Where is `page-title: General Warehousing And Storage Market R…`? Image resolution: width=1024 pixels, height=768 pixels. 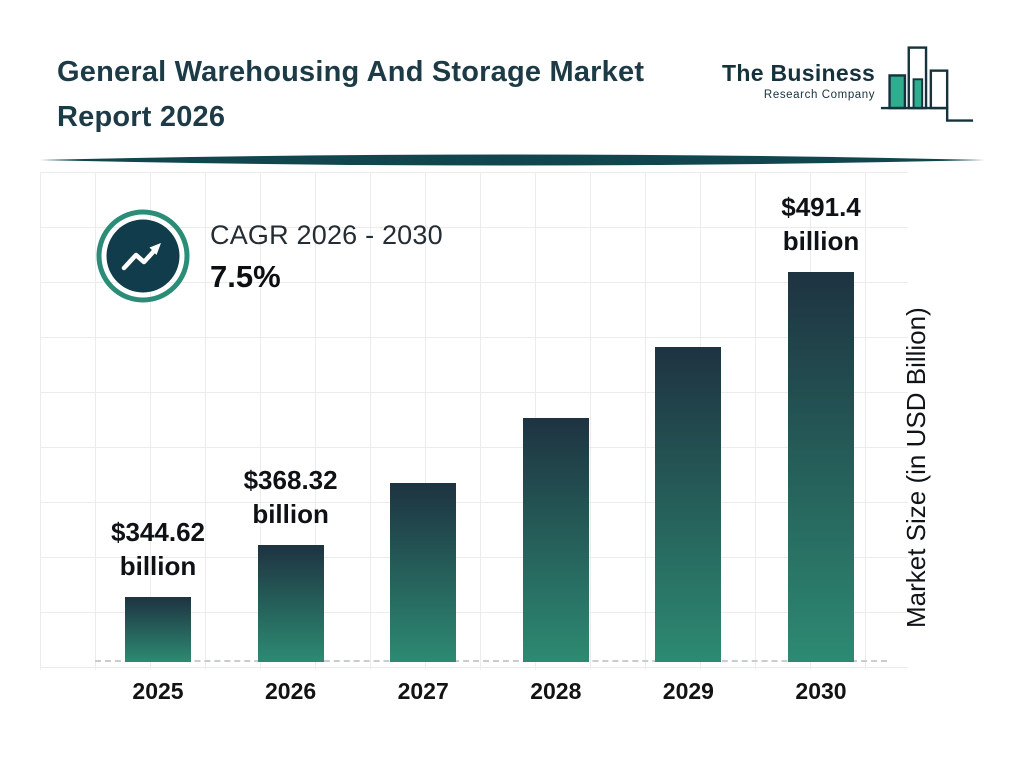
page-title: General Warehousing And Storage Market R… is located at coordinates (350, 95).